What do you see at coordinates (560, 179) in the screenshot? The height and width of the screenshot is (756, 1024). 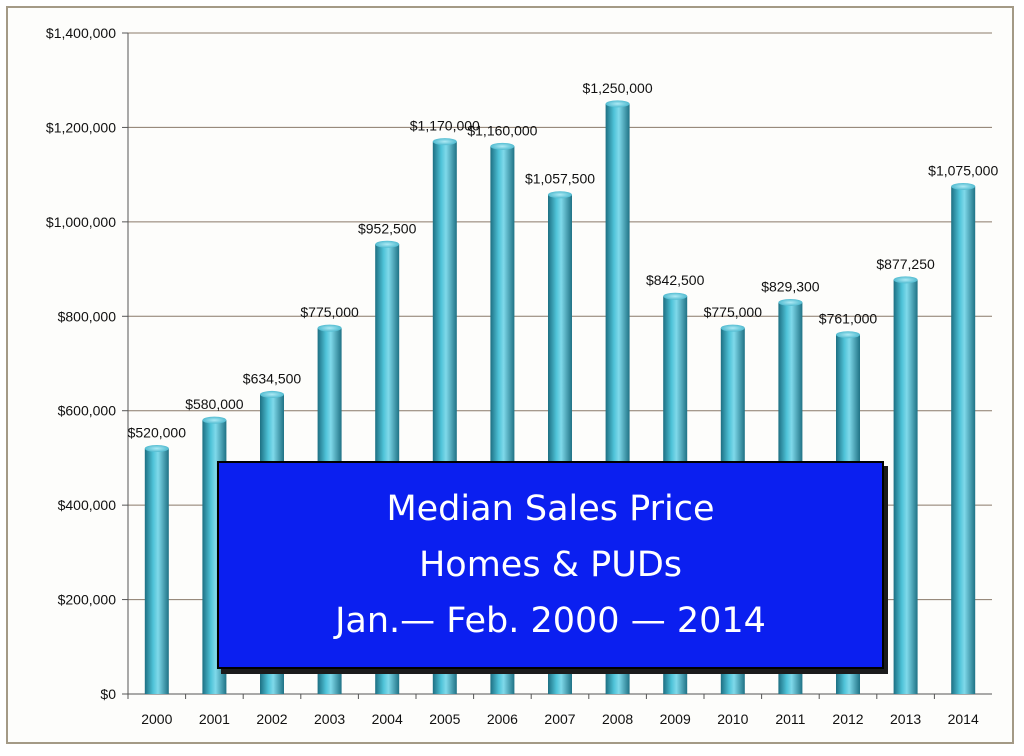 I see `data-label: $1,057,500` at bounding box center [560, 179].